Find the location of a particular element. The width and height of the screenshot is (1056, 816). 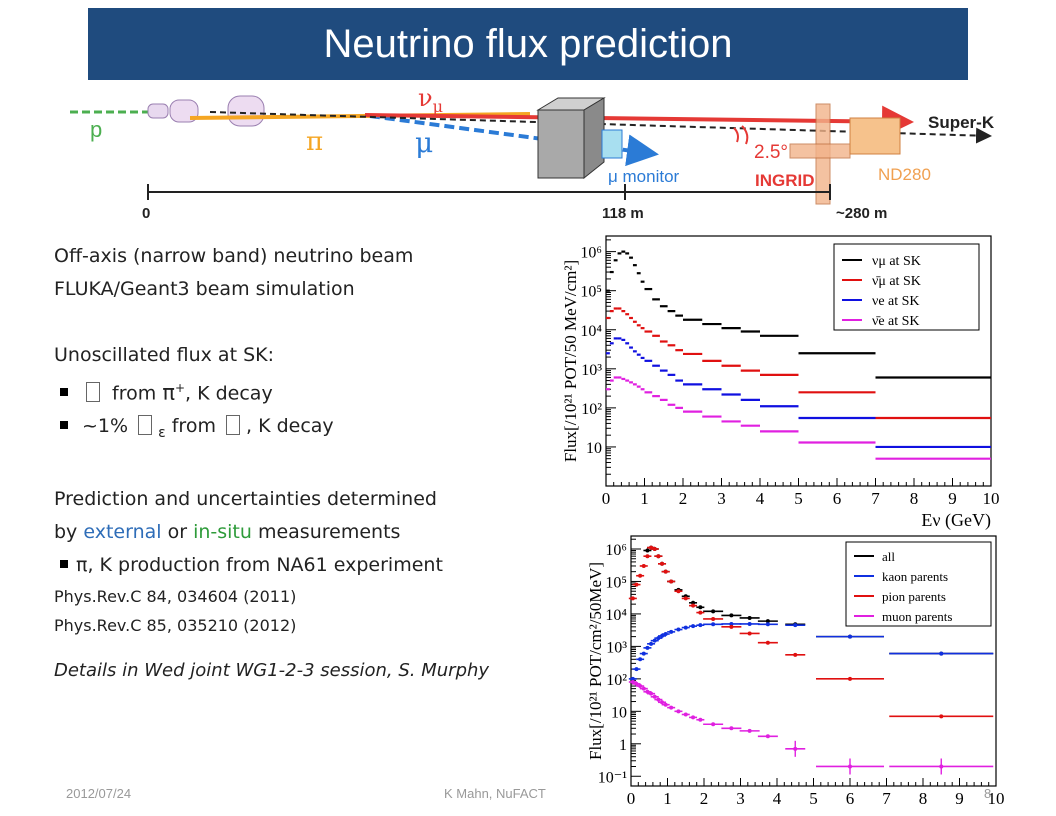

target is located at coordinates (158, 111).